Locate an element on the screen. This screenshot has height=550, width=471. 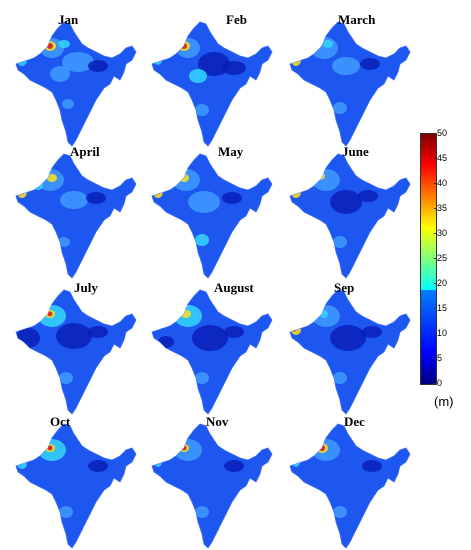
month-label-feb: Feb is located at coordinates (236, 19).